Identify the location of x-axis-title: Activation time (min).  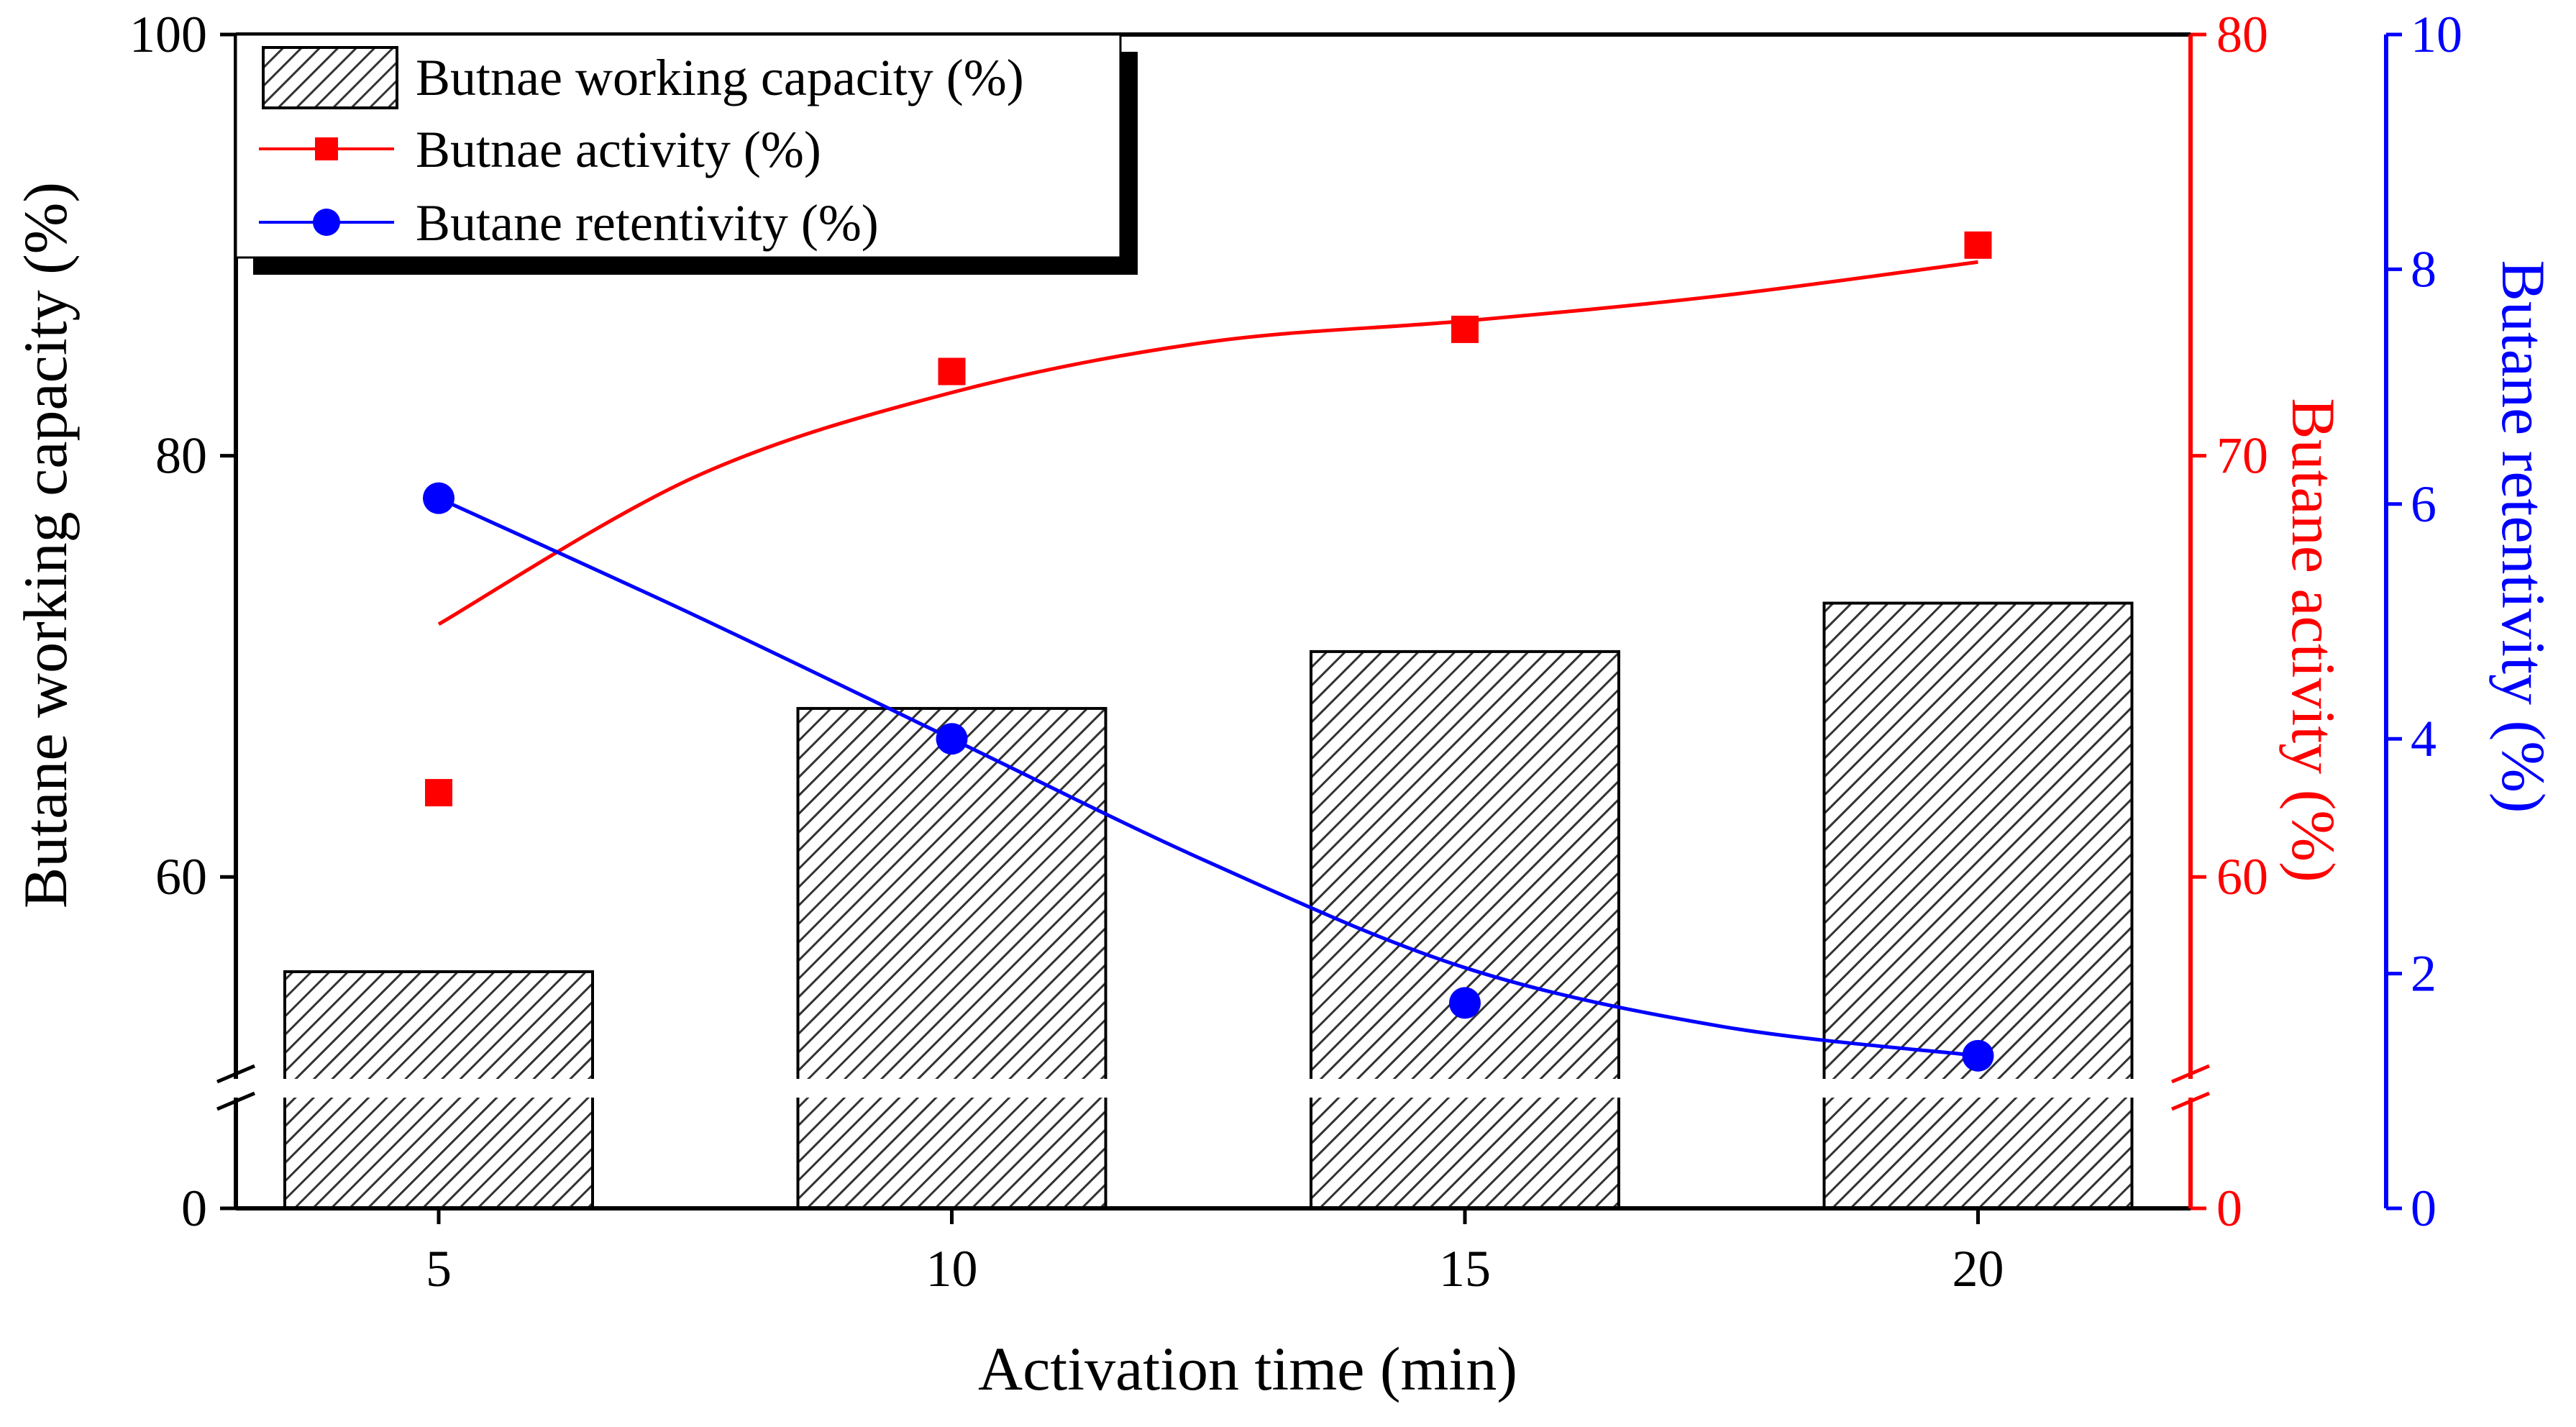
(1247, 1368).